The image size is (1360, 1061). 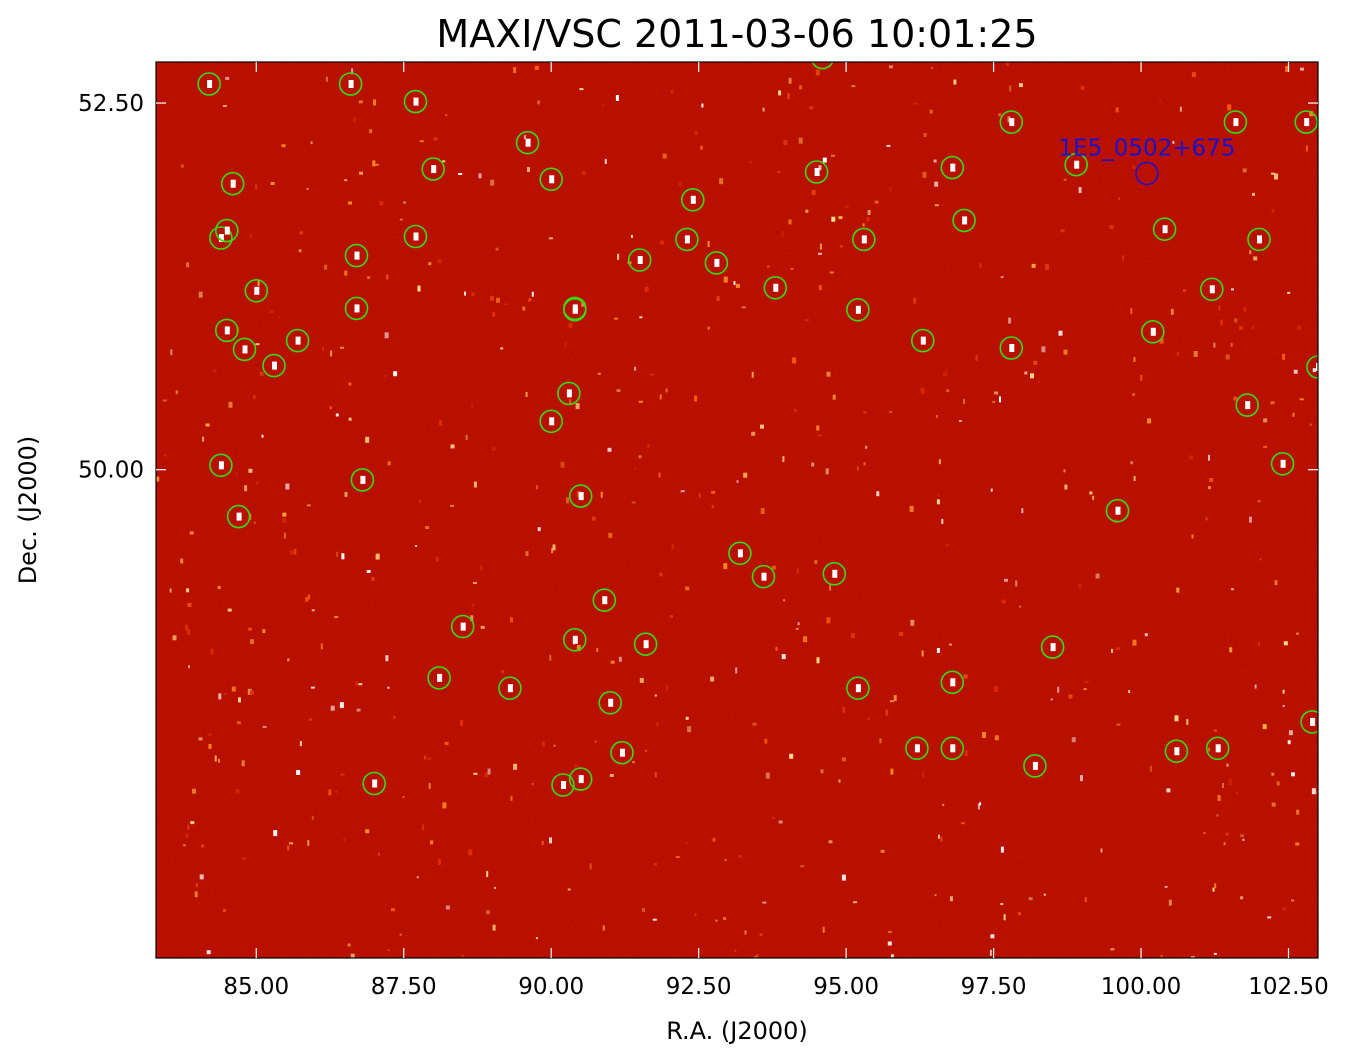 I want to click on x-tick-label: 102.50, so click(x=1288, y=987).